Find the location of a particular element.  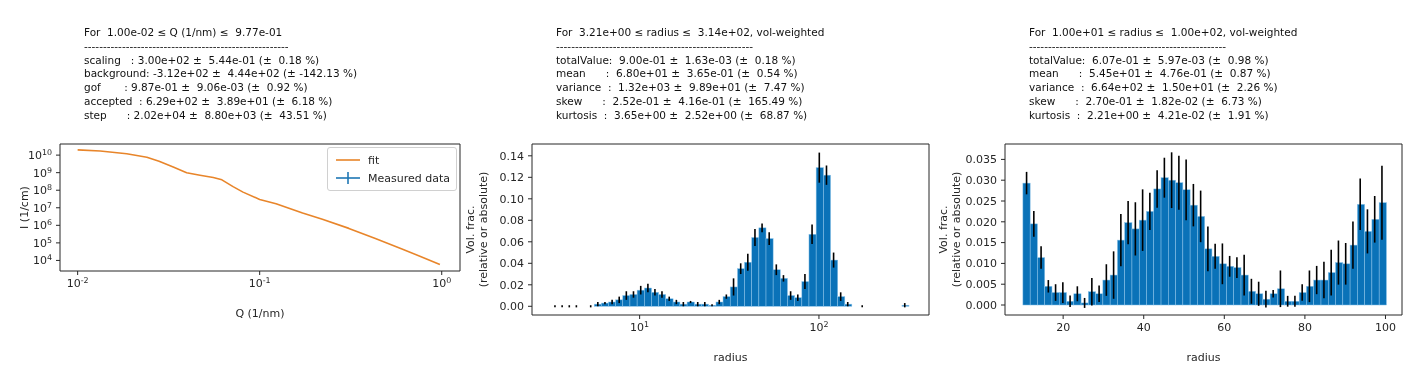

y-axis-title: I (1/cm) is located at coordinates (24, 207).